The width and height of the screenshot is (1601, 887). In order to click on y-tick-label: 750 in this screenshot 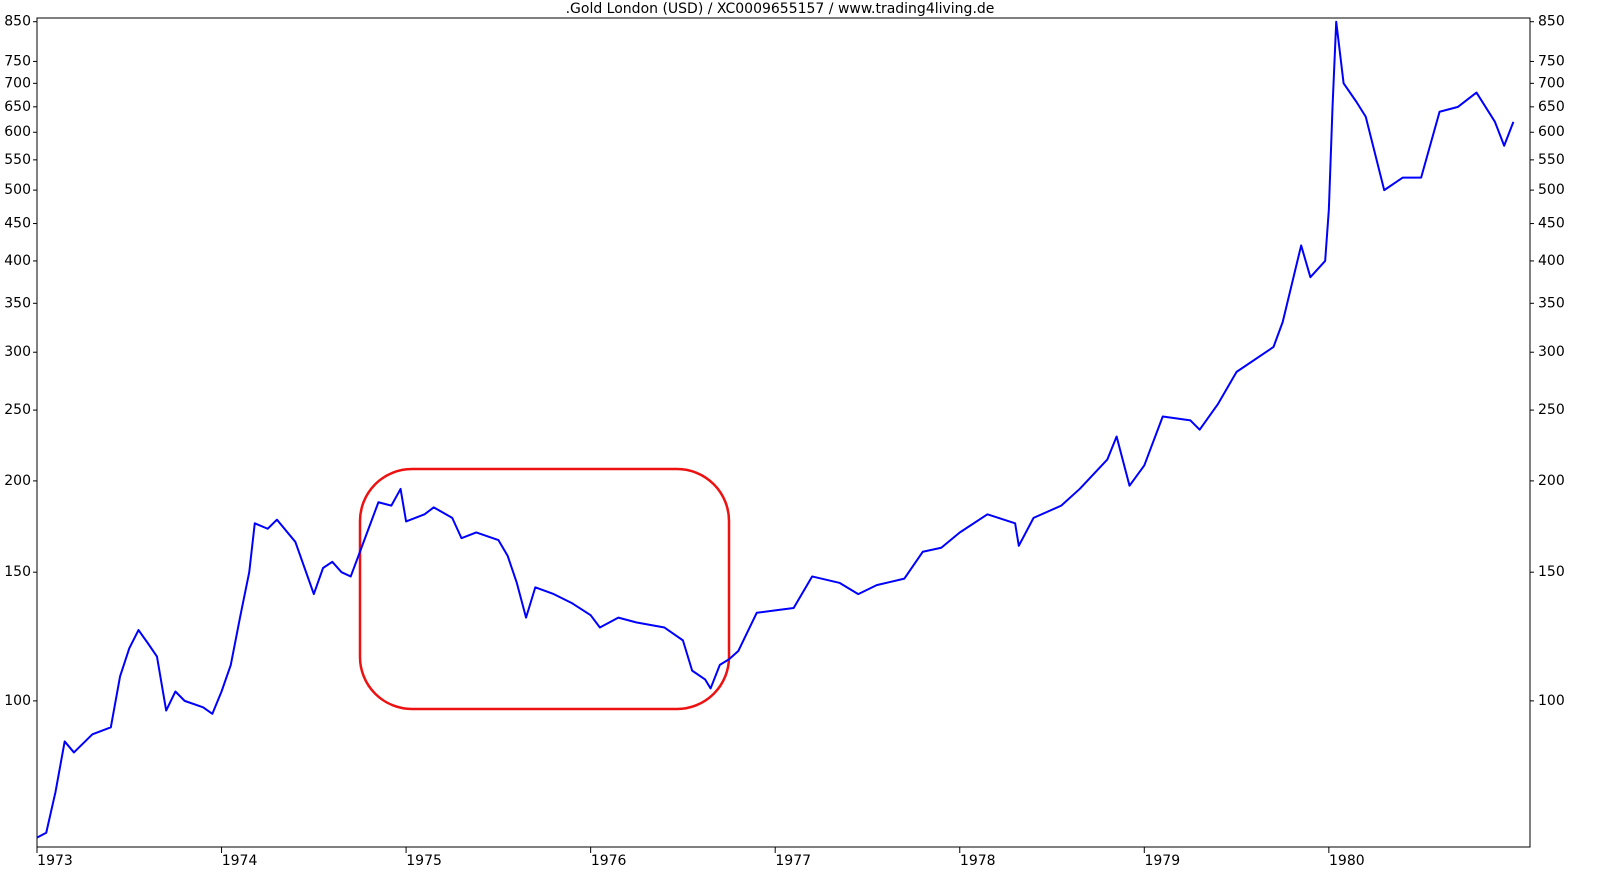, I will do `click(17, 61)`.